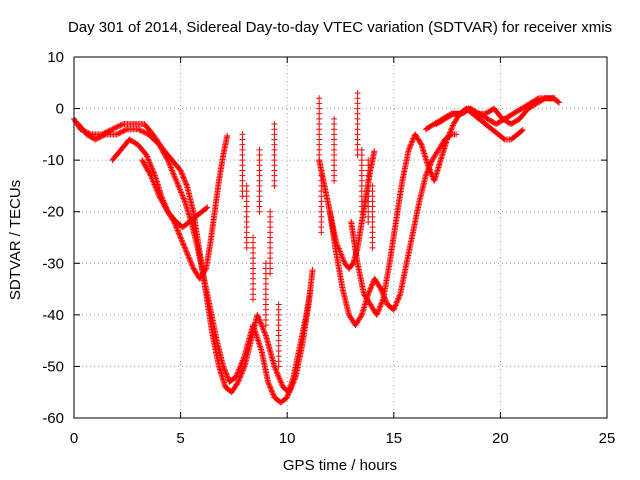 This screenshot has width=640, height=480. Describe the element at coordinates (307, 230) in the screenshot. I see `series-spikes` at that location.